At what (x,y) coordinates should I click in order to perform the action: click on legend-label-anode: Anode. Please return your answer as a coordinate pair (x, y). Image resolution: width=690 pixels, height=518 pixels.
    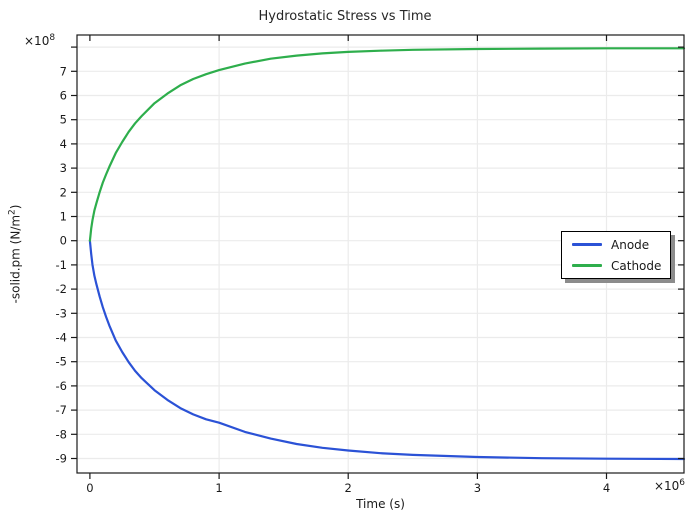
    Looking at the image, I should click on (630, 244).